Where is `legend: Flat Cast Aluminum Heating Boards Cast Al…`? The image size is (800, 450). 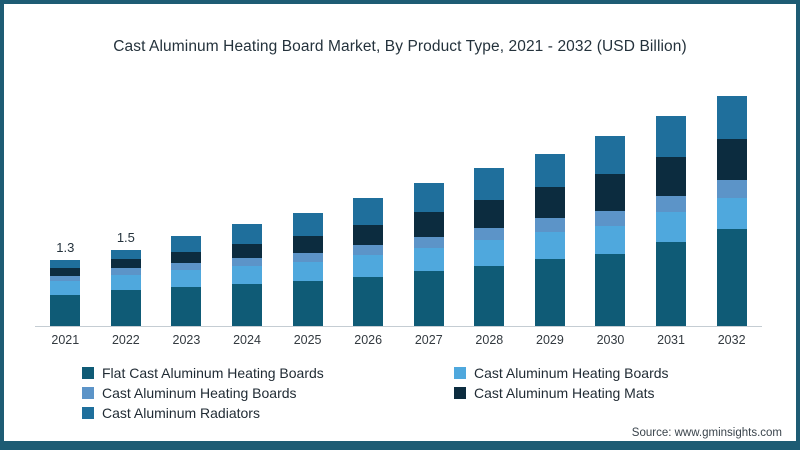 legend: Flat Cast Aluminum Heating Boards Cast Al… is located at coordinates (427, 393).